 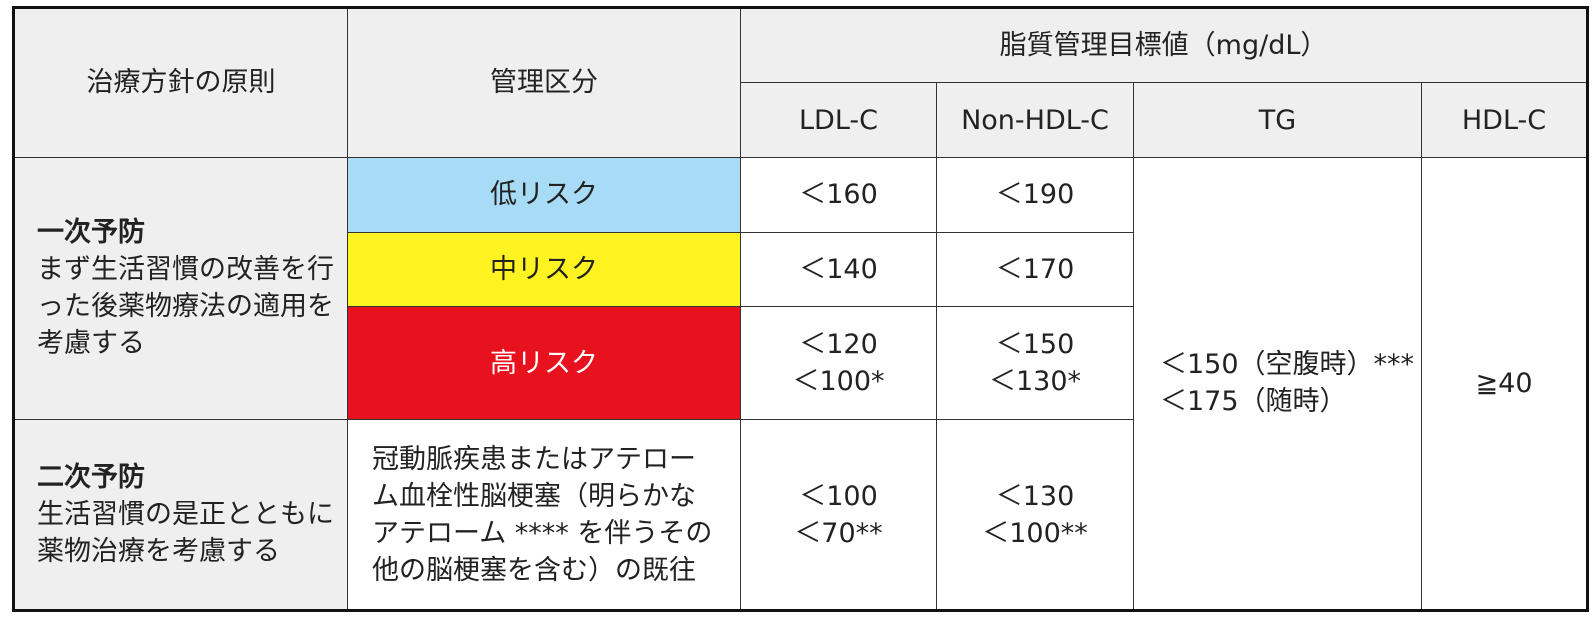 I want to click on ldl-high-value: ＜120, so click(x=838, y=345).